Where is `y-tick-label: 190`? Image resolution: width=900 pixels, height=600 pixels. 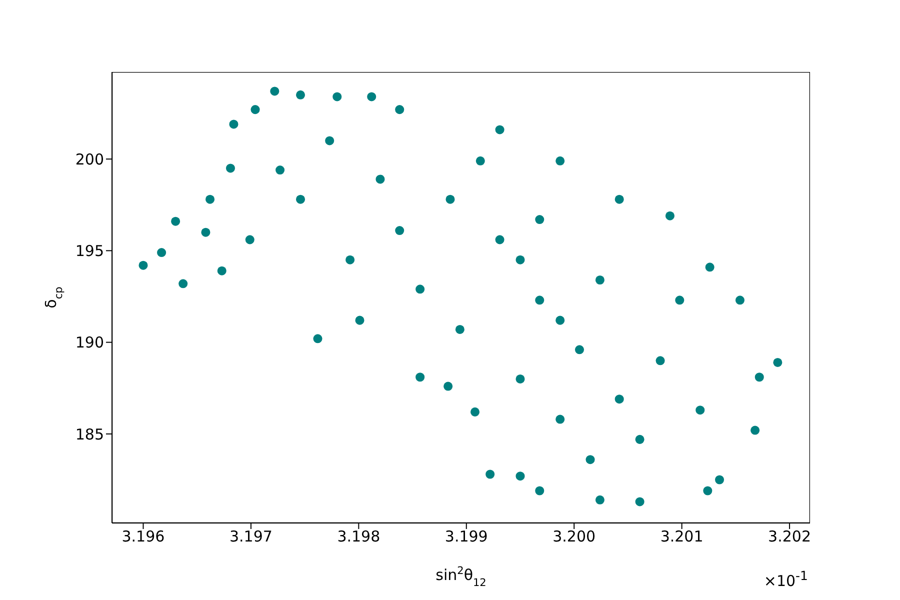 y-tick-label: 190 is located at coordinates (89, 343).